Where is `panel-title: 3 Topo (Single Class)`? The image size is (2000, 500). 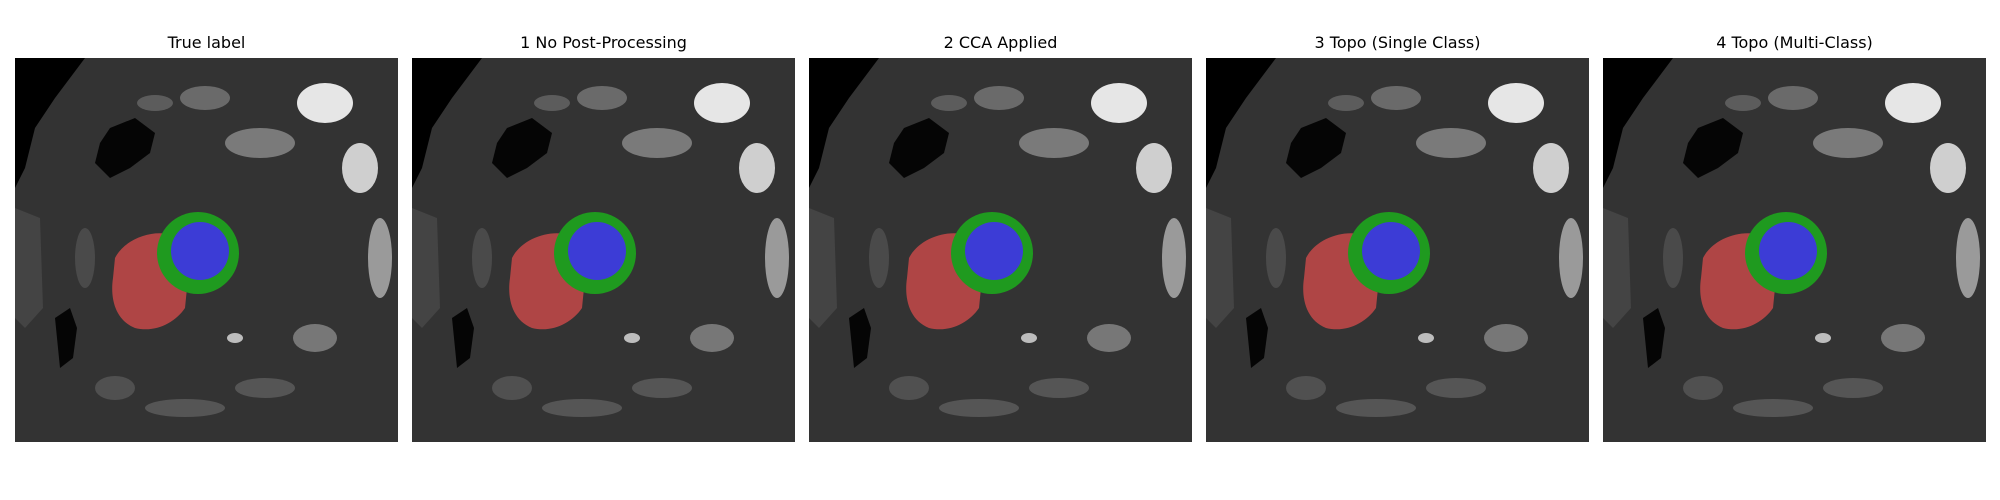 panel-title: 3 Topo (Single Class) is located at coordinates (1397, 42).